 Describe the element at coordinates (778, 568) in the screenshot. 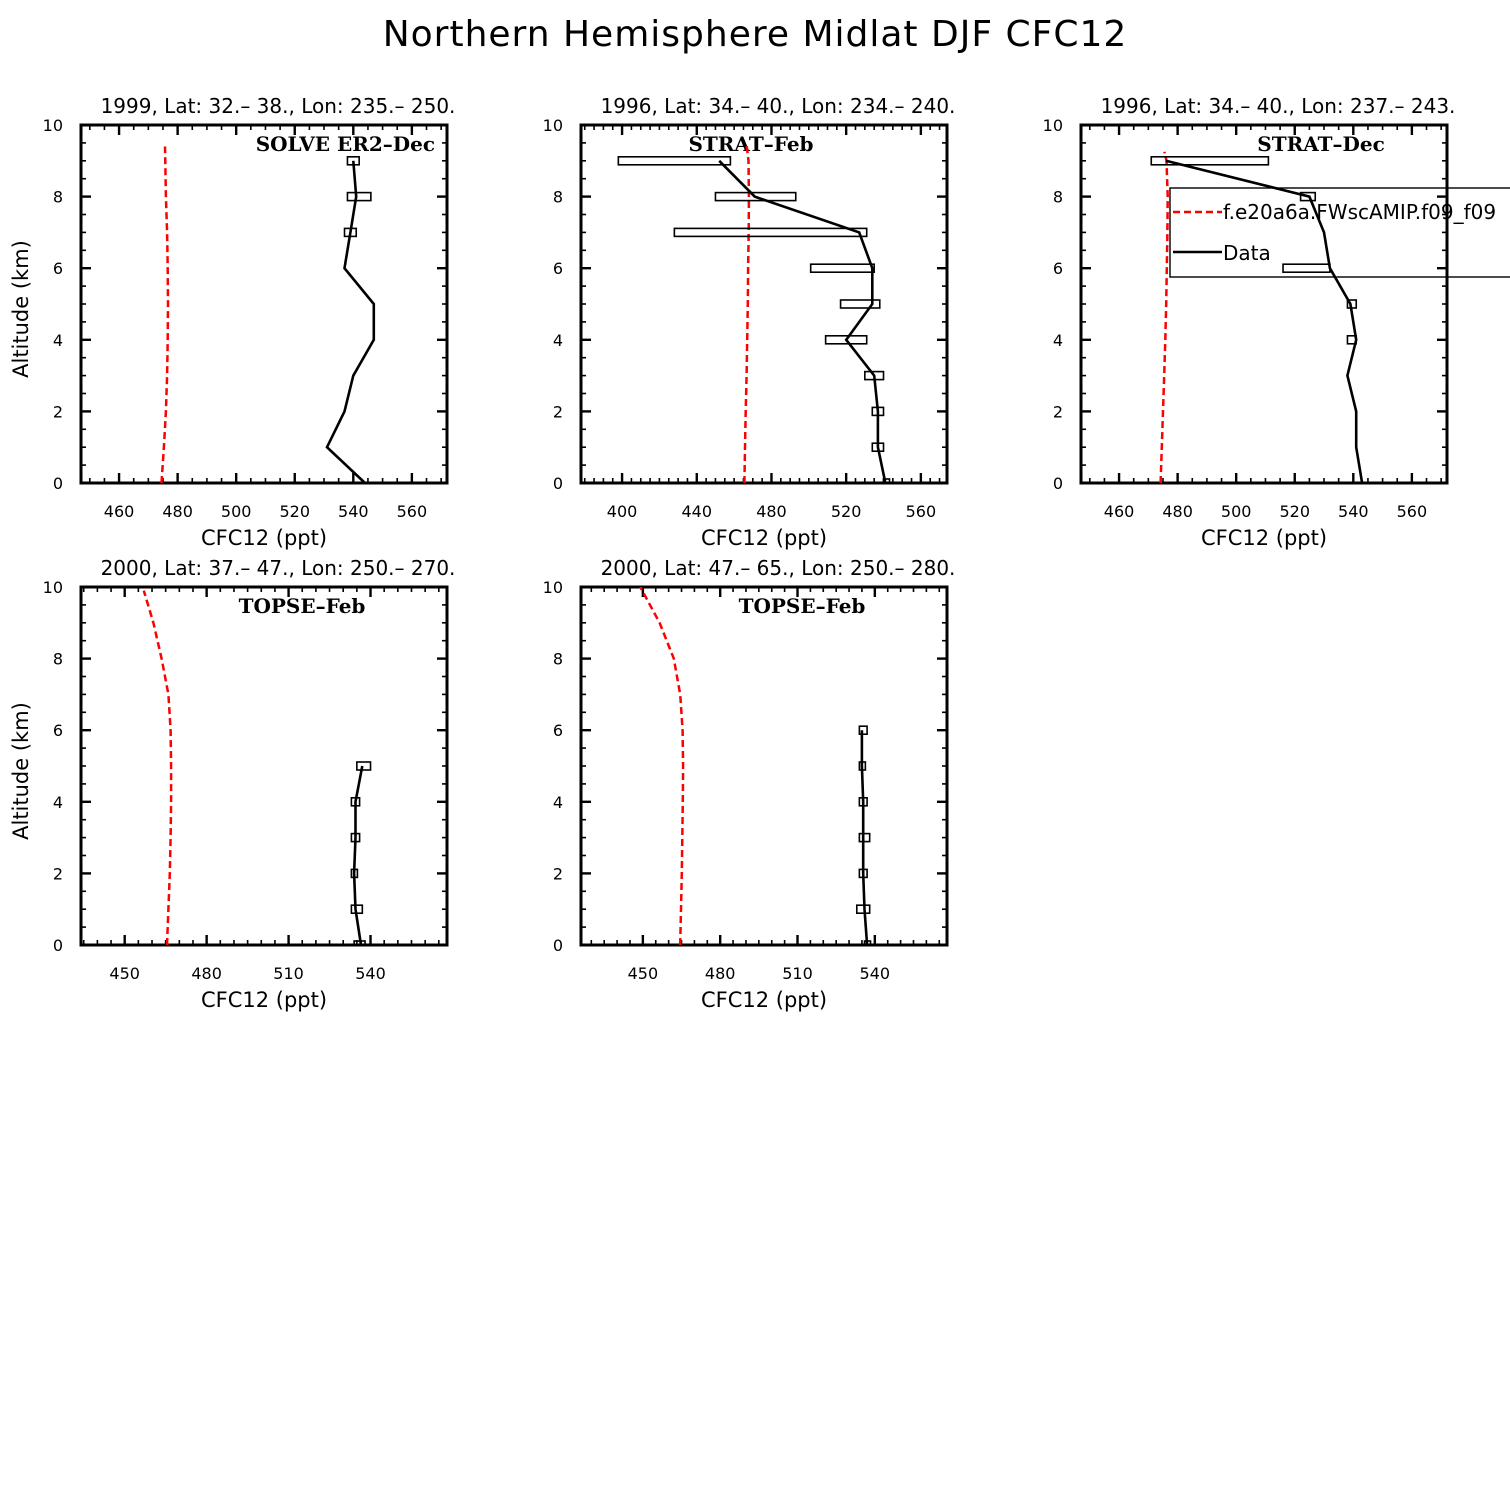

I see `panel-title: 2000, Lat: 47.– 65., Lon: 250.– 280.` at that location.